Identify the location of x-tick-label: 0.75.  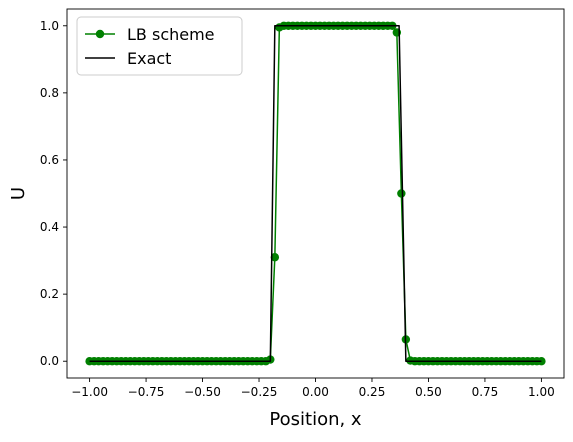
(485, 392).